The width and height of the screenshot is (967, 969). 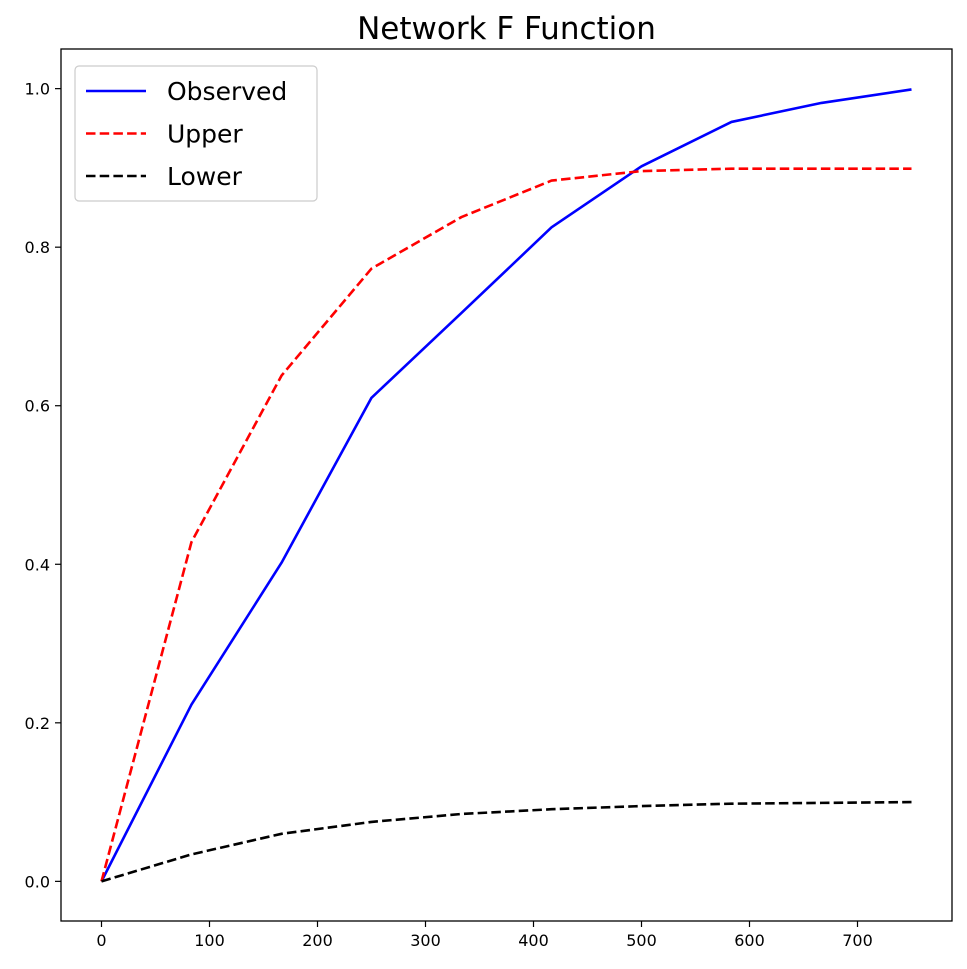 I want to click on y-tick-label: 0.6, so click(x=37, y=406).